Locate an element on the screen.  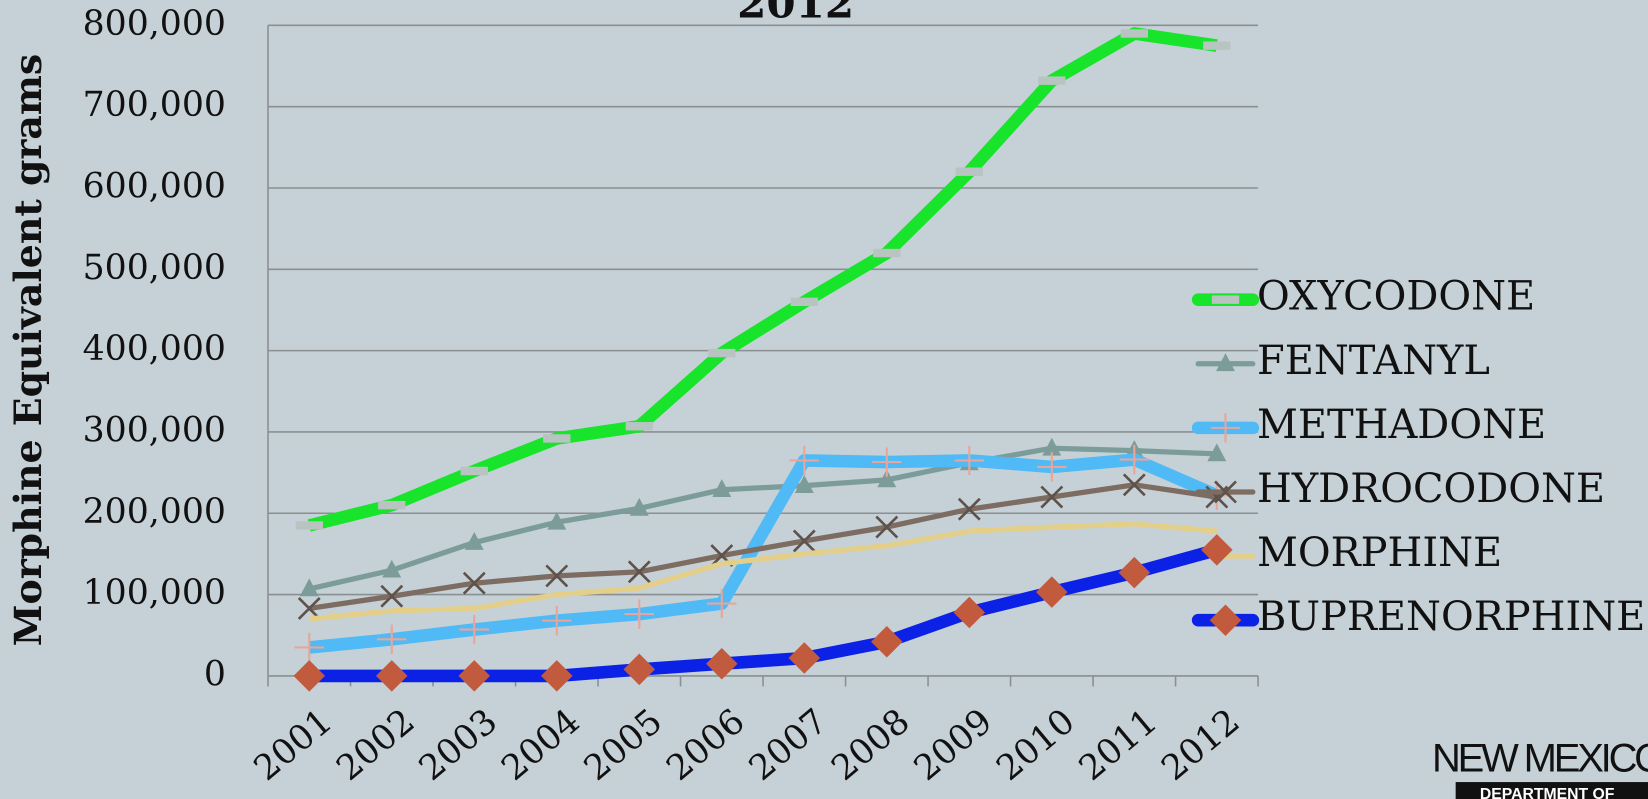
x-tick-label: 2007 is located at coordinates (788, 744).